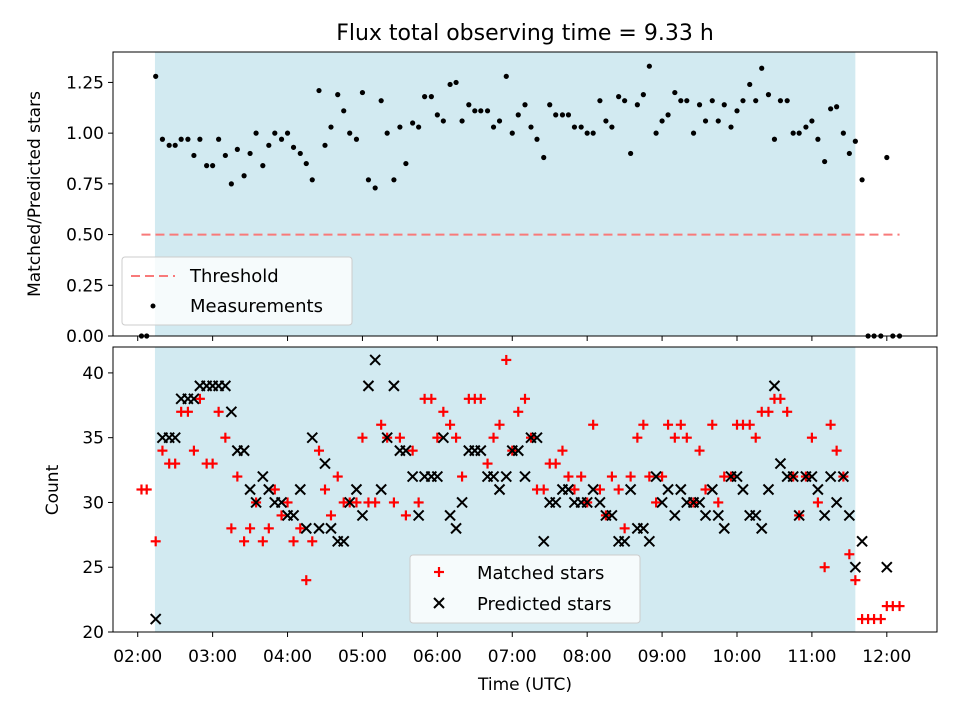 The image size is (960, 724). What do you see at coordinates (524, 685) in the screenshot?
I see `x-axis-label: Time (UTC)` at bounding box center [524, 685].